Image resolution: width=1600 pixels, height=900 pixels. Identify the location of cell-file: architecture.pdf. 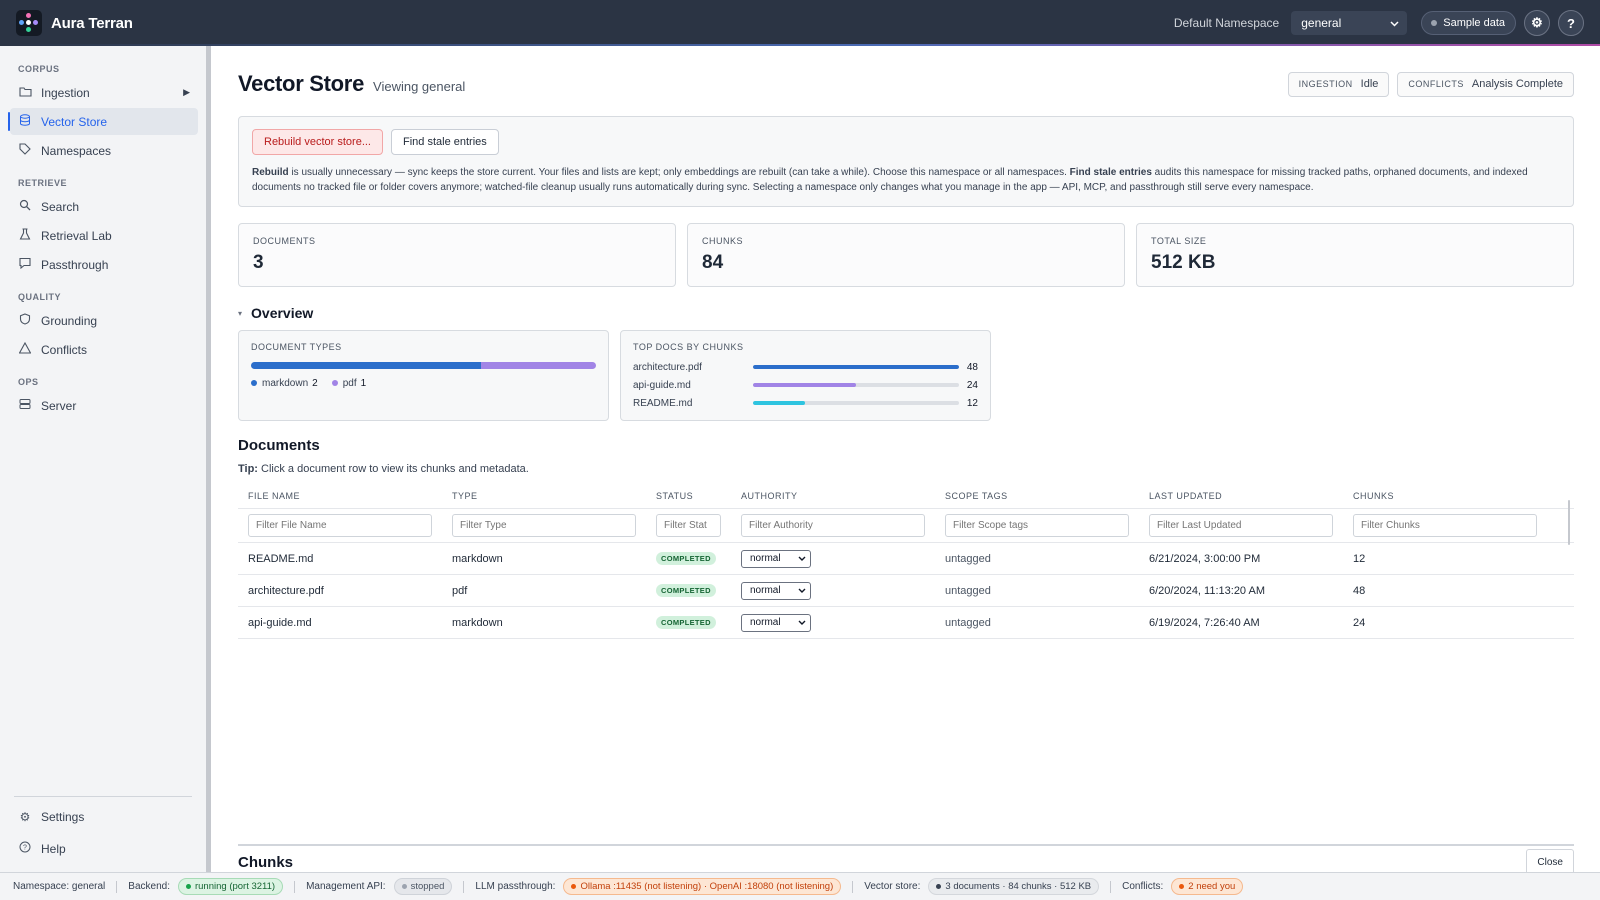
(286, 590).